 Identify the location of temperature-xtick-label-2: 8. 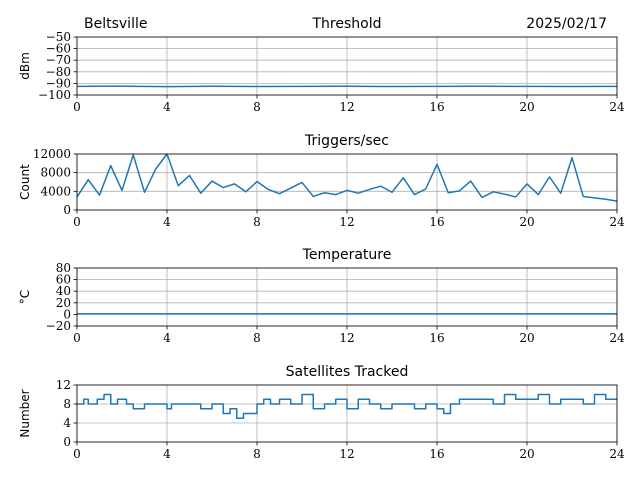
(257, 338).